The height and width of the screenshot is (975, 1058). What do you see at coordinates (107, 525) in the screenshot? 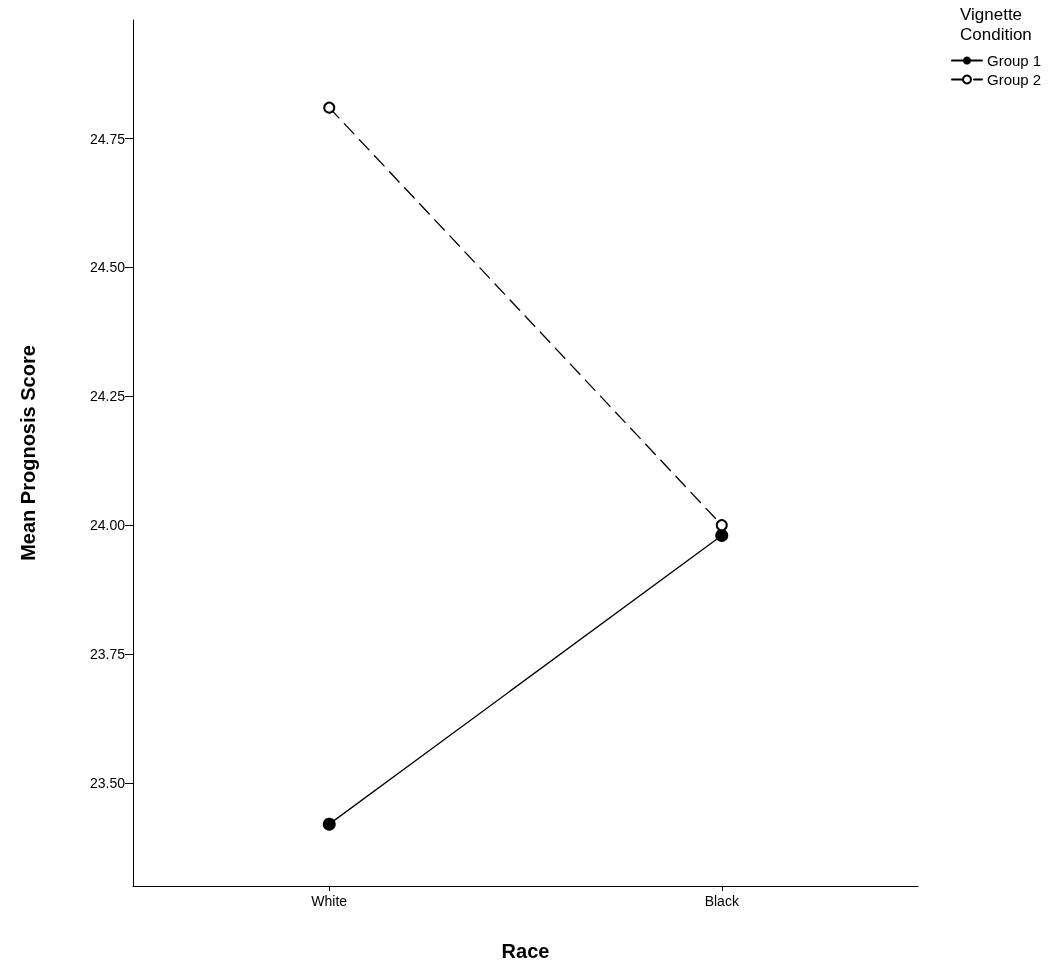
I see `y-tick-label: 24.00` at bounding box center [107, 525].